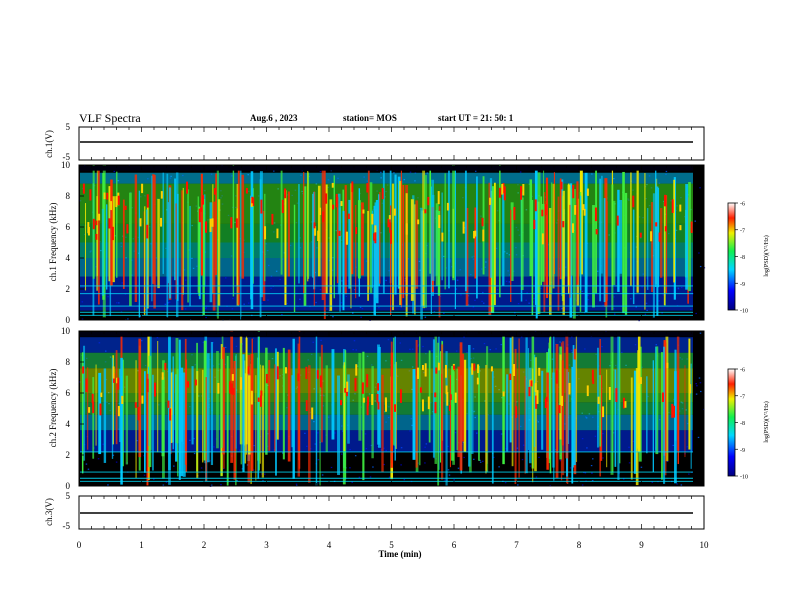 This screenshot has width=792, height=612. What do you see at coordinates (68, 455) in the screenshot?
I see `freq-tick-label: 2` at bounding box center [68, 455].